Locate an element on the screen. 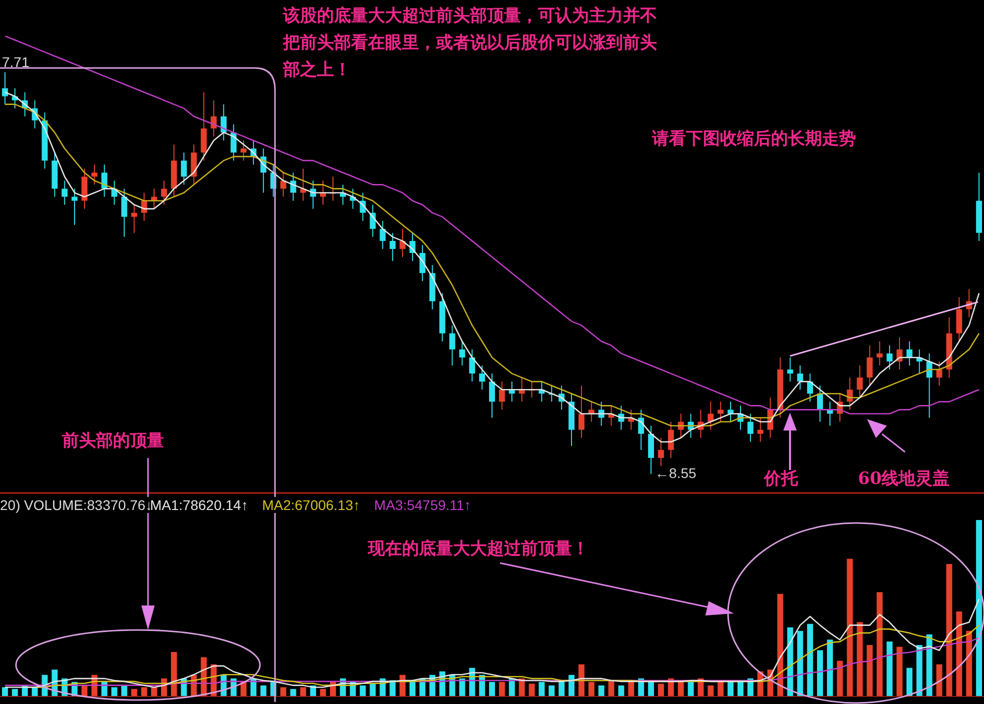  text: MA2:67006.13↑ is located at coordinates (311, 505).